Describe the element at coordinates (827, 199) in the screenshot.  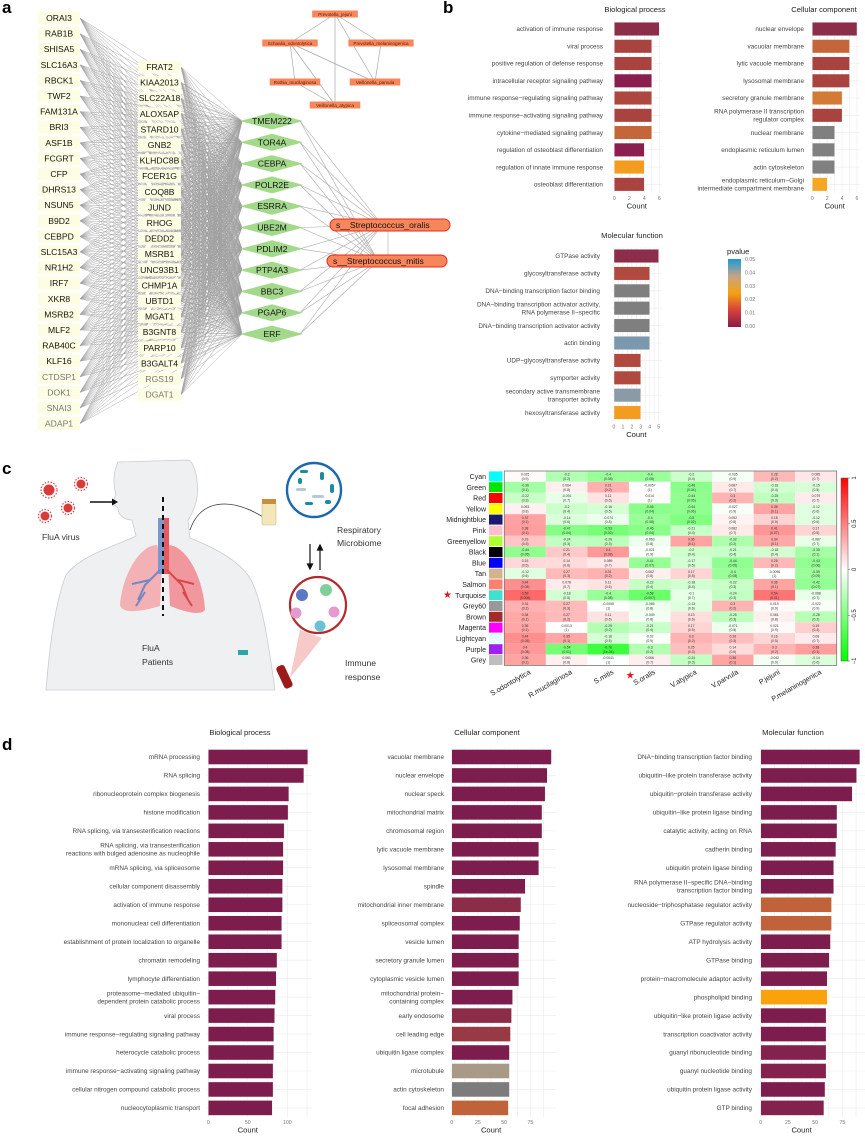
I see `x-tick-label: 2` at that location.